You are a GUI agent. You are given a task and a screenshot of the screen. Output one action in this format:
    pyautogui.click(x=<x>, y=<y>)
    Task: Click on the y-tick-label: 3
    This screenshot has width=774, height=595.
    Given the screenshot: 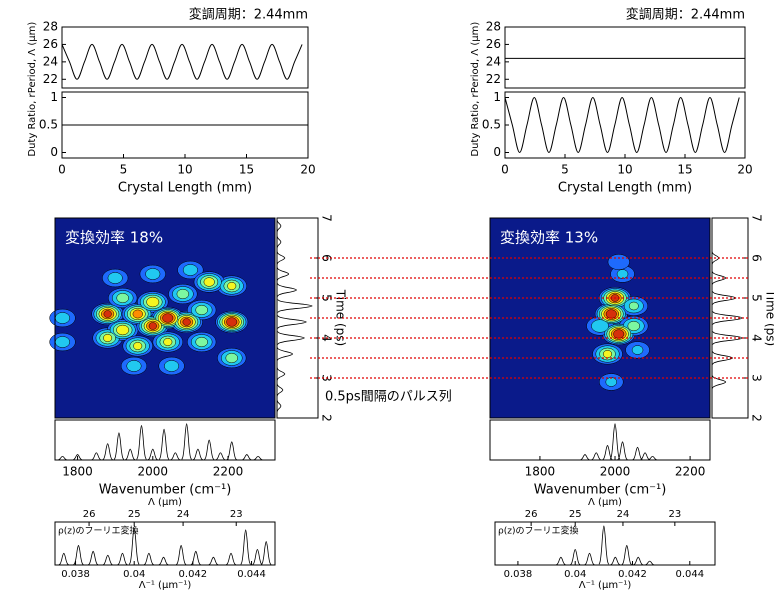 What is the action you would take?
    pyautogui.click(x=757, y=378)
    